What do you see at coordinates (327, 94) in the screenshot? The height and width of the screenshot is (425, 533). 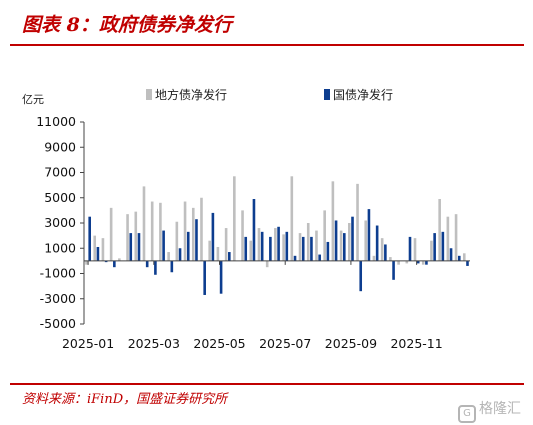 I see `legend-swatch-national` at bounding box center [327, 94].